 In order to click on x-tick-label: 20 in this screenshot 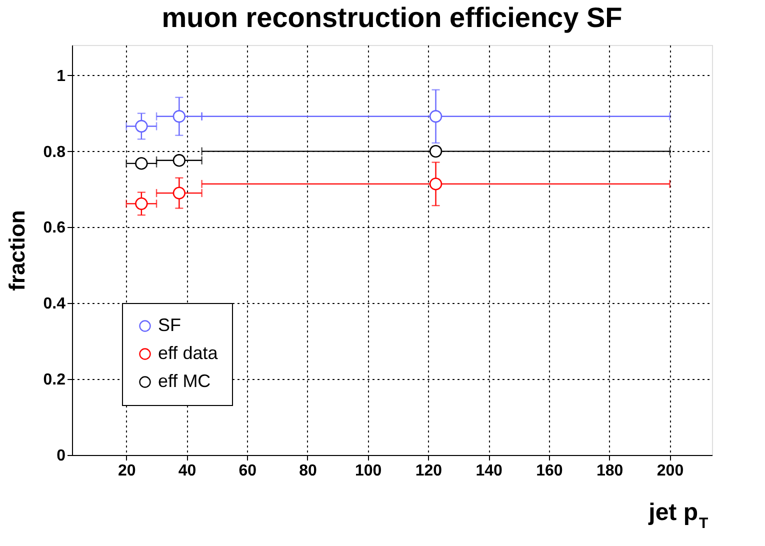, I will do `click(127, 471)`.